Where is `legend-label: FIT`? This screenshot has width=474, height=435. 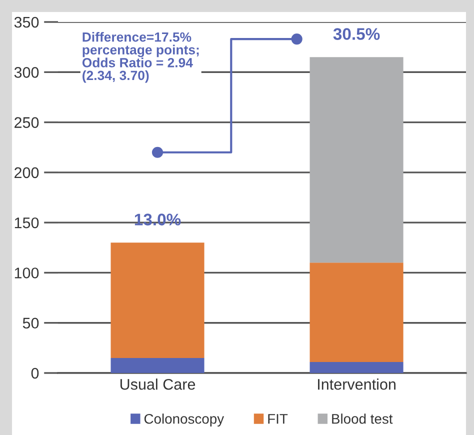
legend-label: FIT is located at coordinates (278, 419).